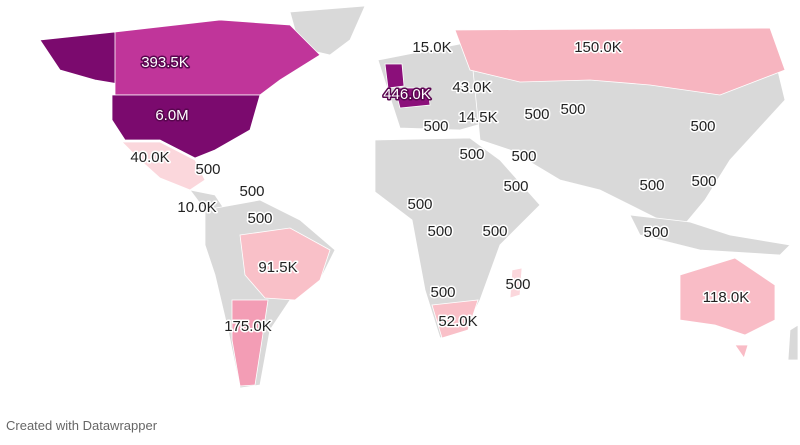 The width and height of the screenshot is (800, 445). I want to click on madagascar, so click(516, 283).